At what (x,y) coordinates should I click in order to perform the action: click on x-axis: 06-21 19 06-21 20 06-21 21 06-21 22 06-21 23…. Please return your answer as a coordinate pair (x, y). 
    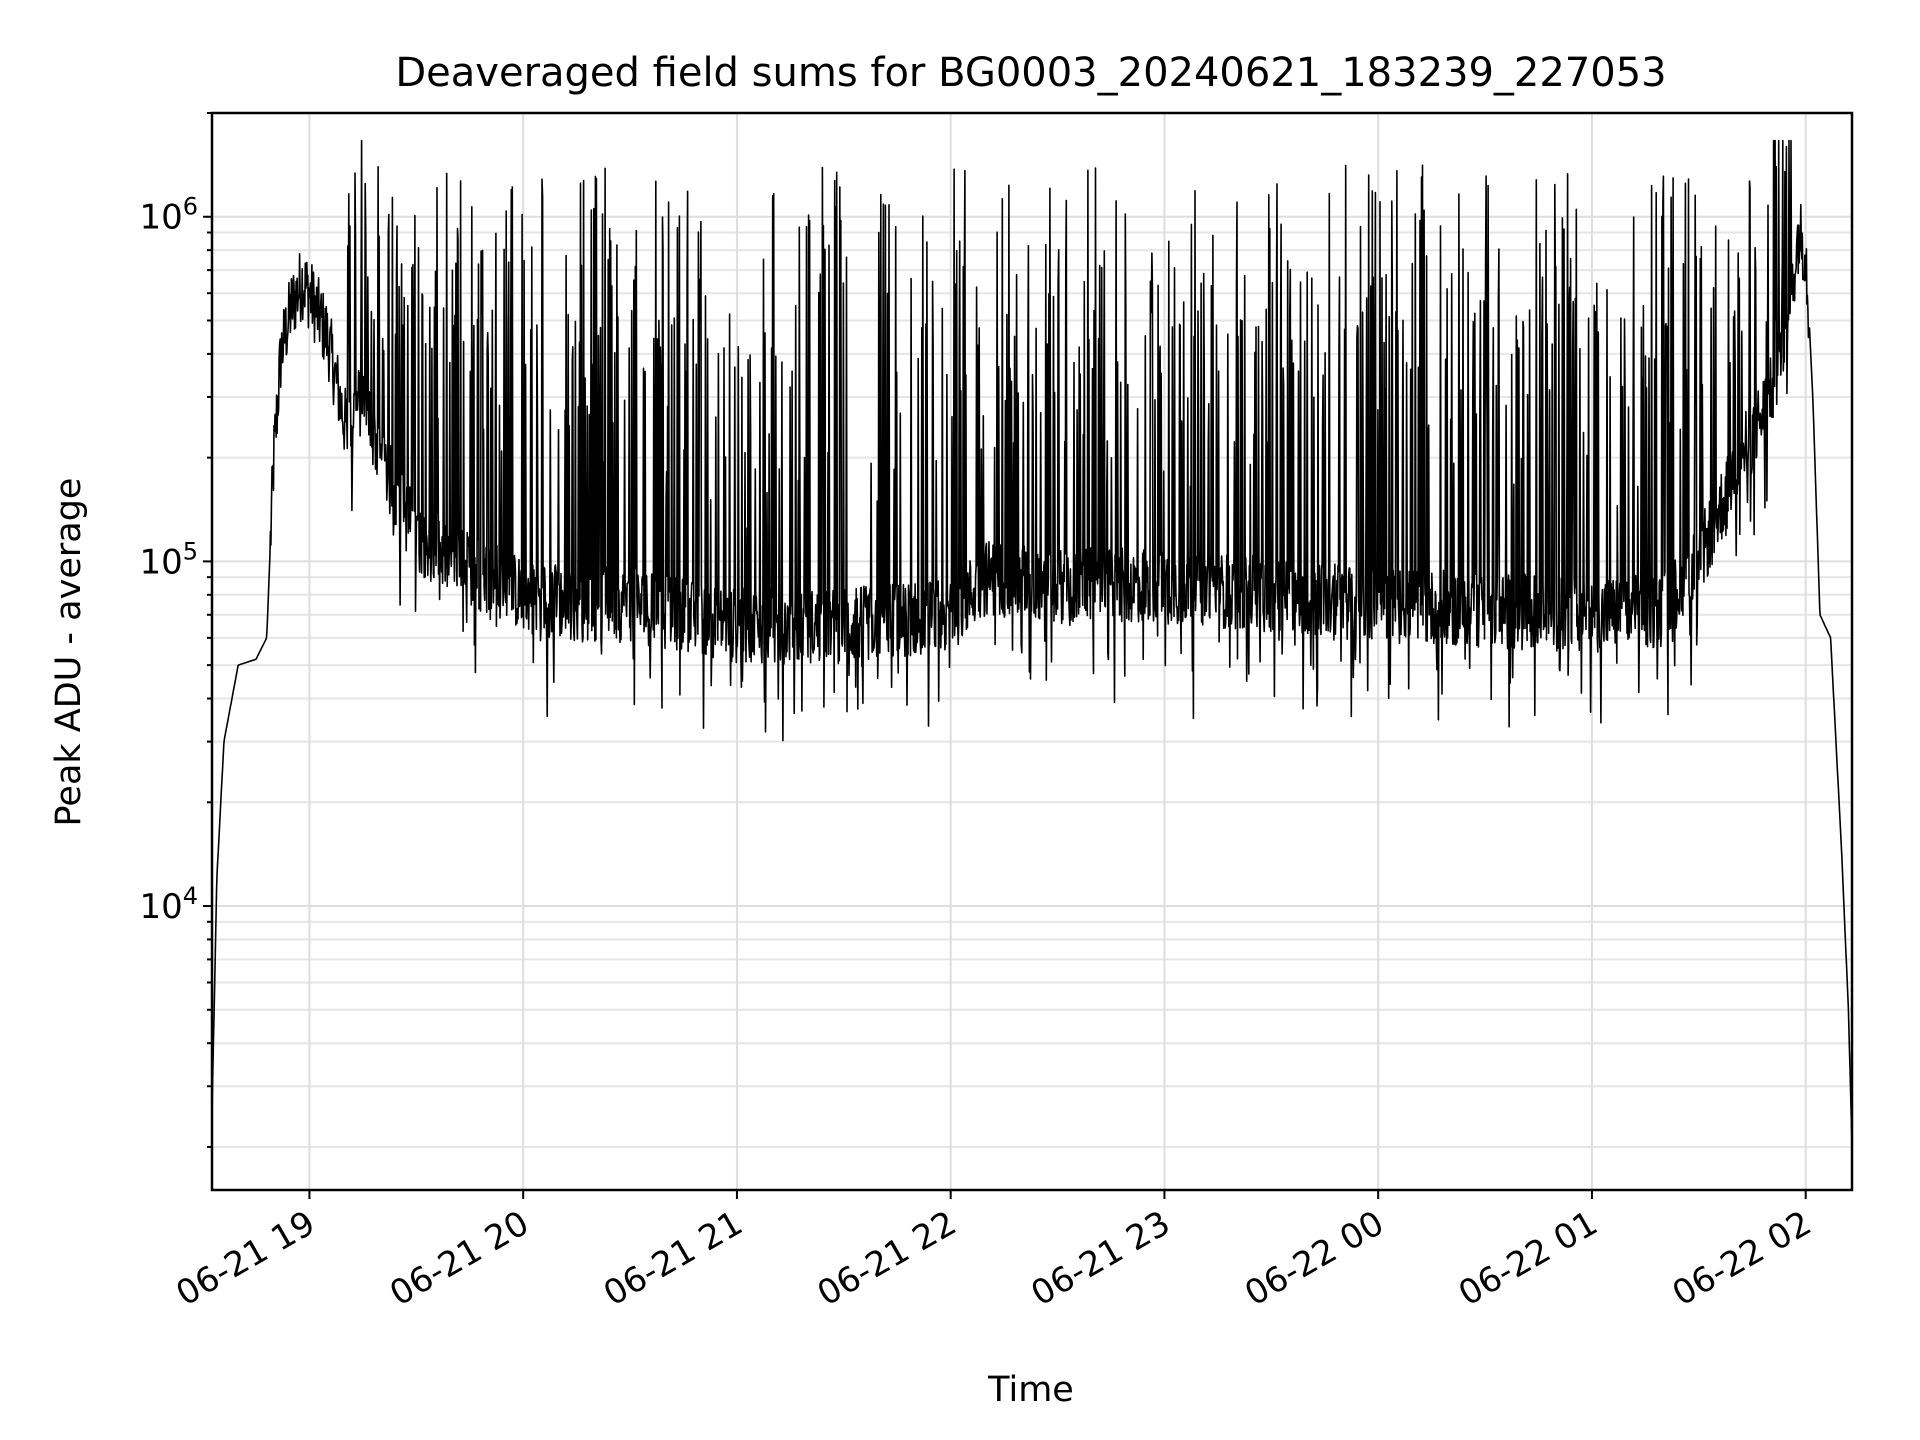
    Looking at the image, I should click on (994, 1252).